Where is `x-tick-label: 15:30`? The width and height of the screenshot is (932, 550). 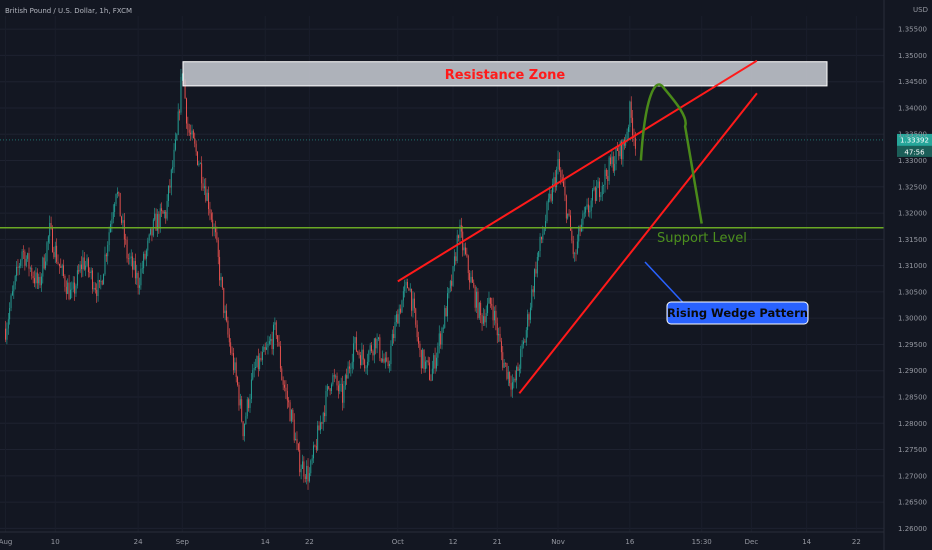
x-tick-label: 15:30 is located at coordinates (702, 542).